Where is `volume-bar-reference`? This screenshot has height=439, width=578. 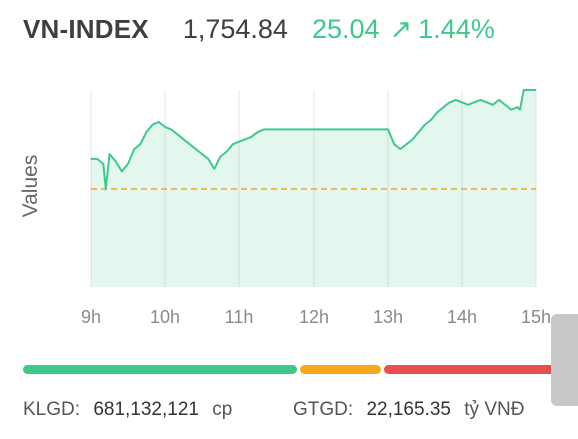 volume-bar-reference is located at coordinates (340, 369).